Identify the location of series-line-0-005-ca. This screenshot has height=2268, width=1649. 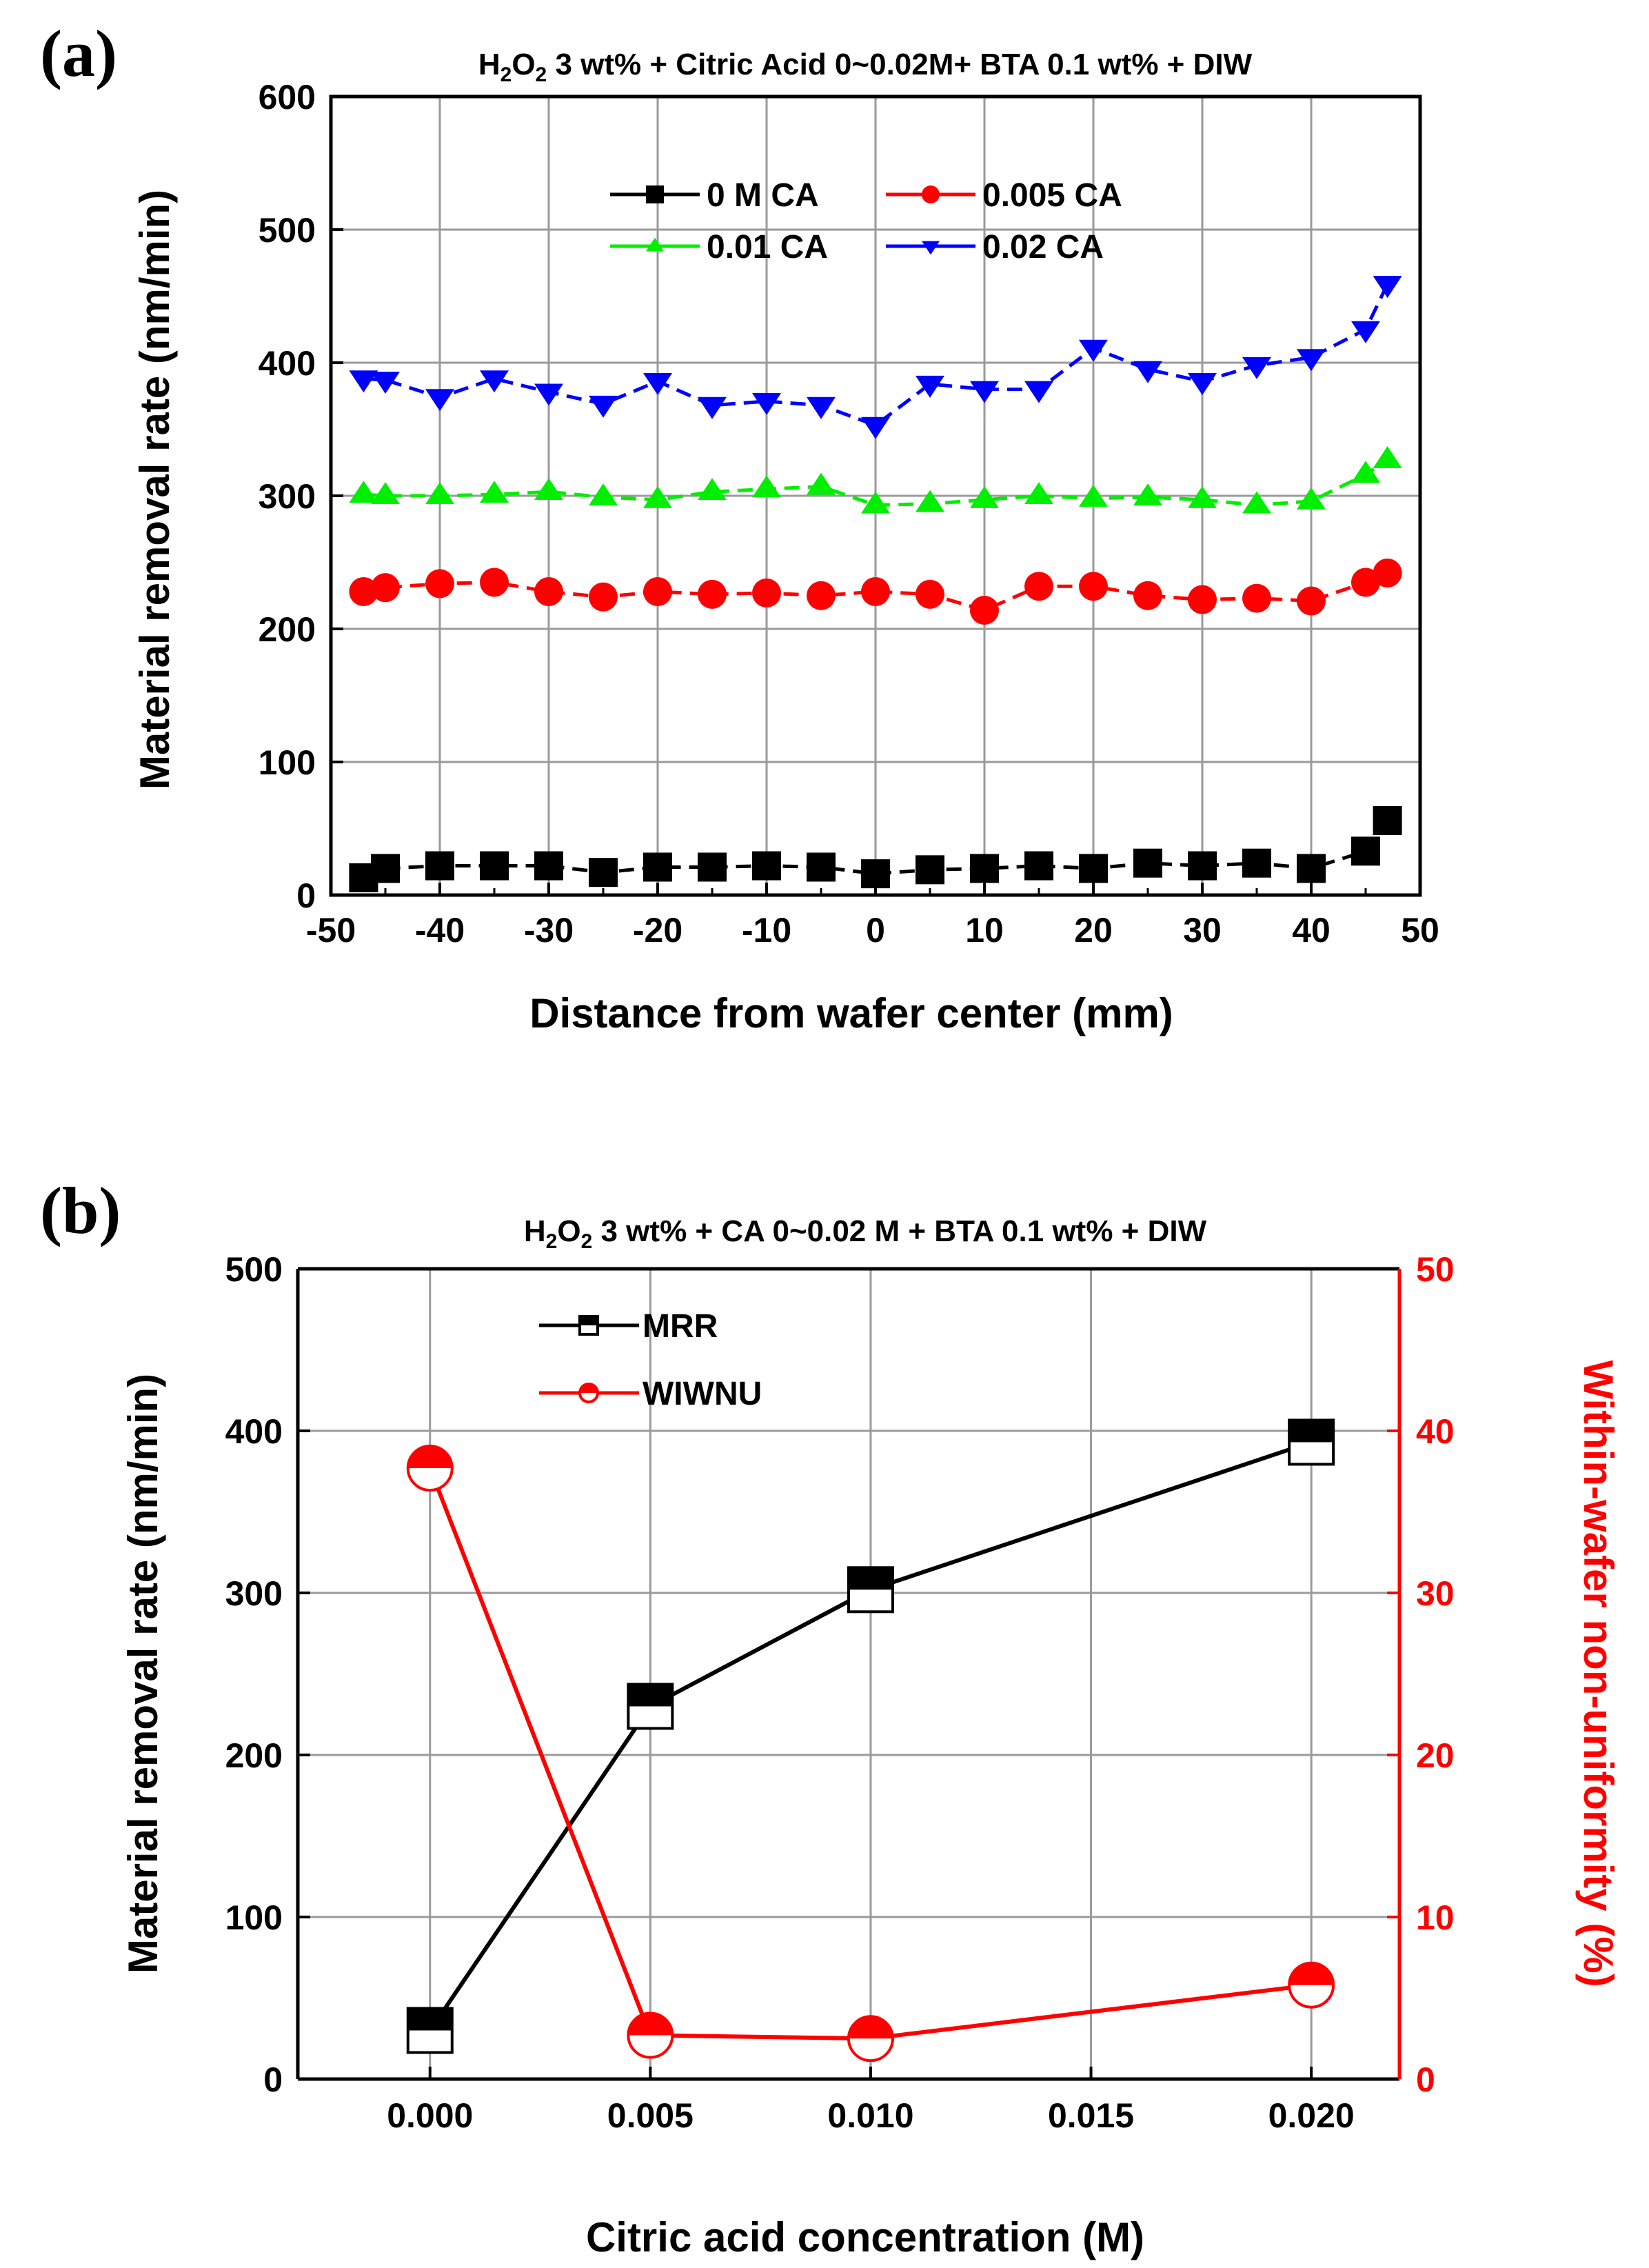
(875, 591).